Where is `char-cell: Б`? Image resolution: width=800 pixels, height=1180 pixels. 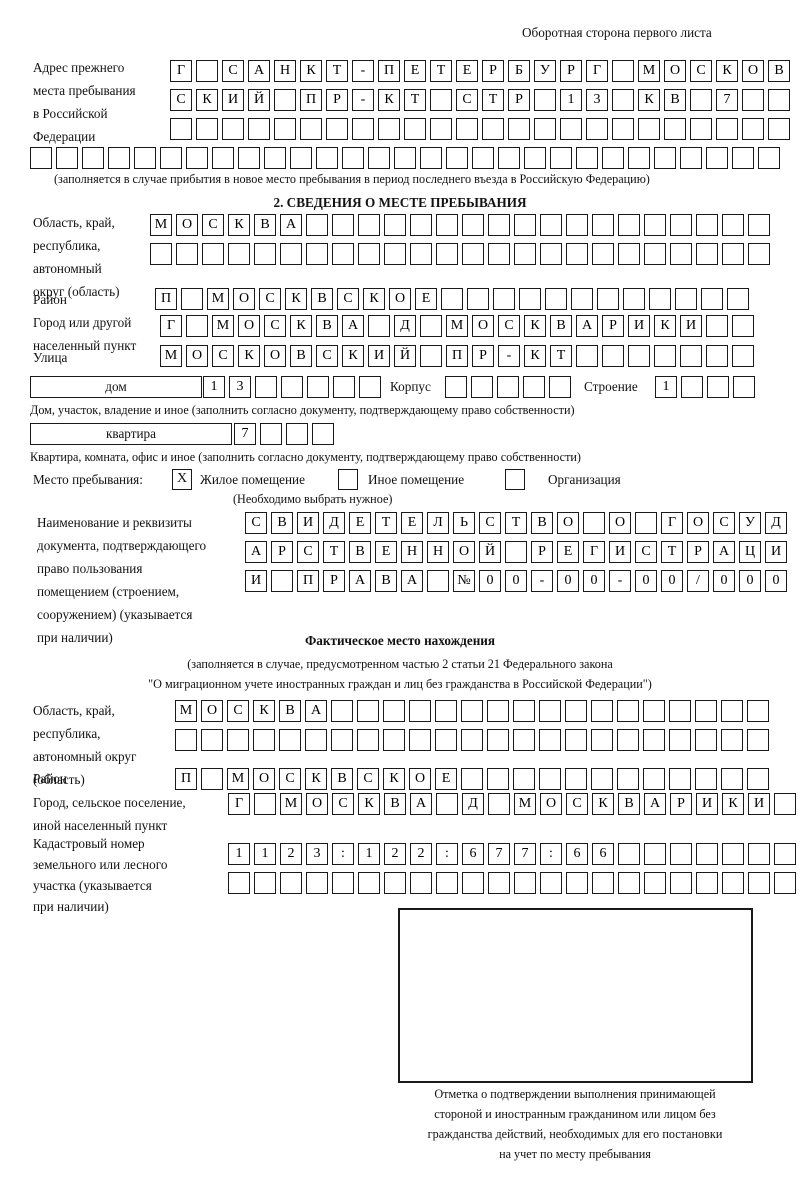 char-cell: Б is located at coordinates (519, 71).